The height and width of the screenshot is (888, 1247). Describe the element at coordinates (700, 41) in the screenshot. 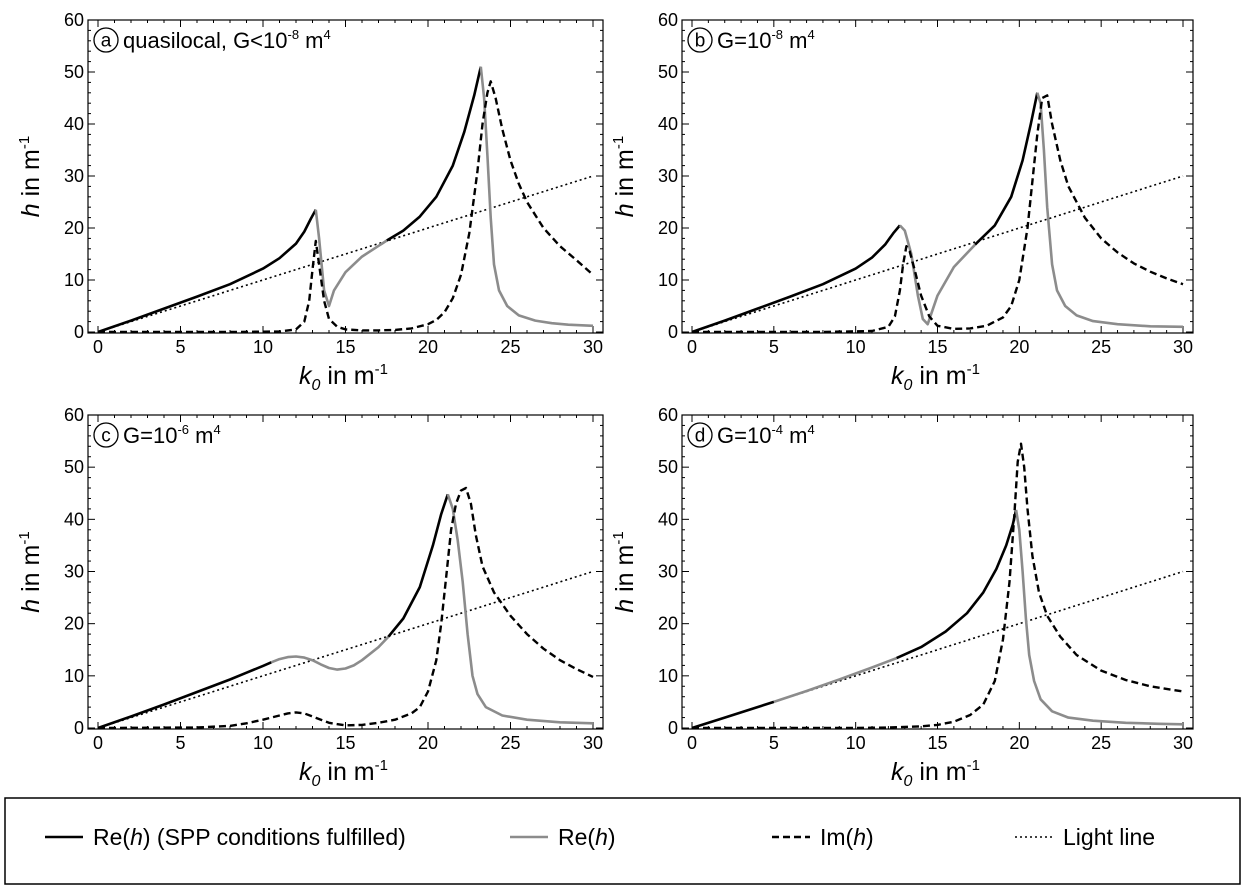

I see `panel-letter: b` at that location.